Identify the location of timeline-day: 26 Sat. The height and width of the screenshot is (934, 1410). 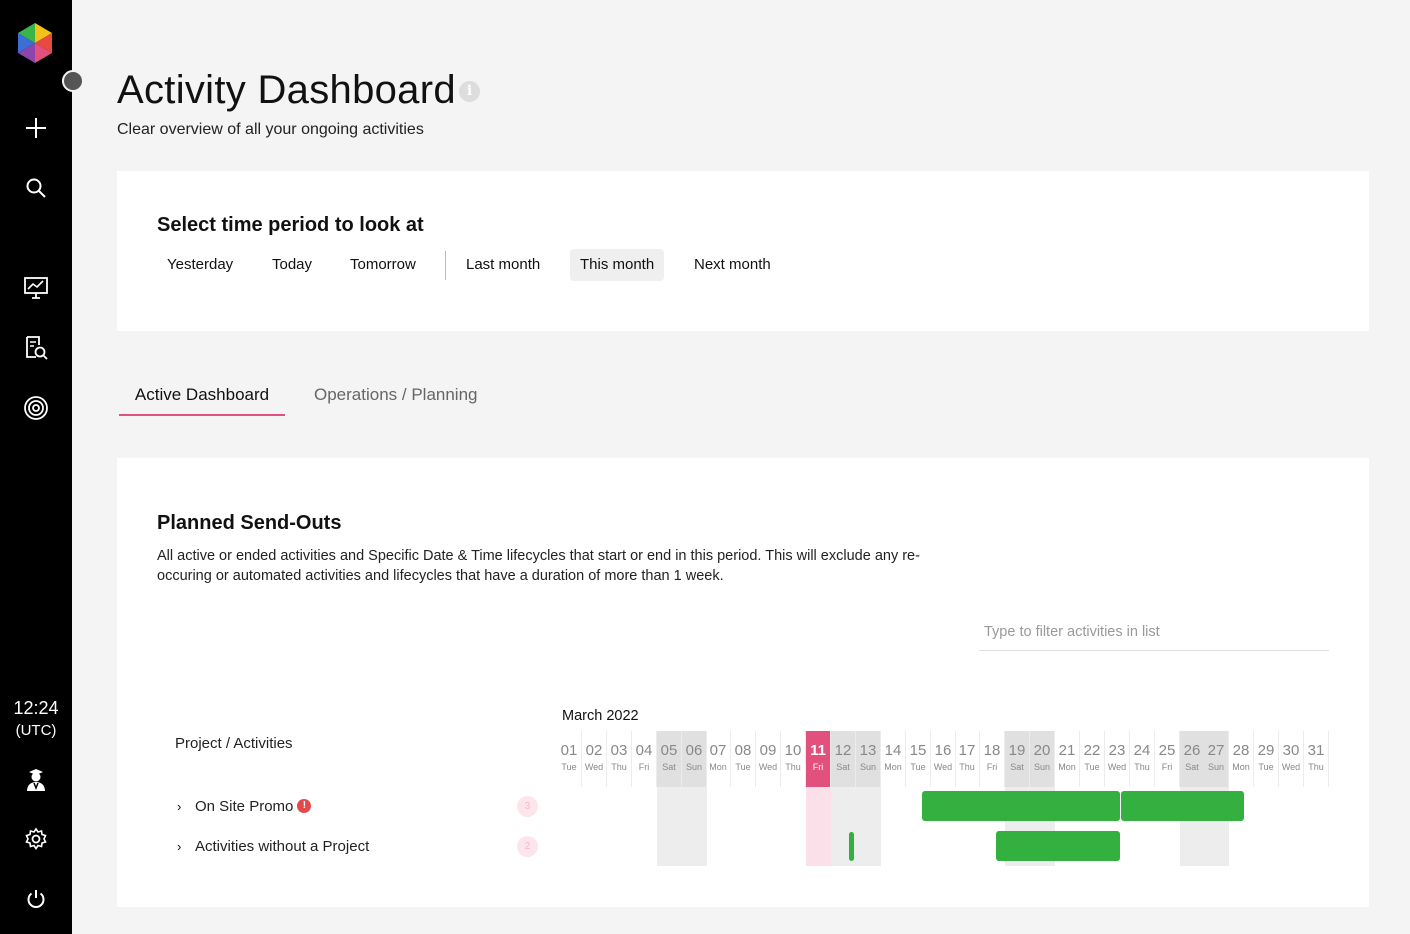
(1192, 759).